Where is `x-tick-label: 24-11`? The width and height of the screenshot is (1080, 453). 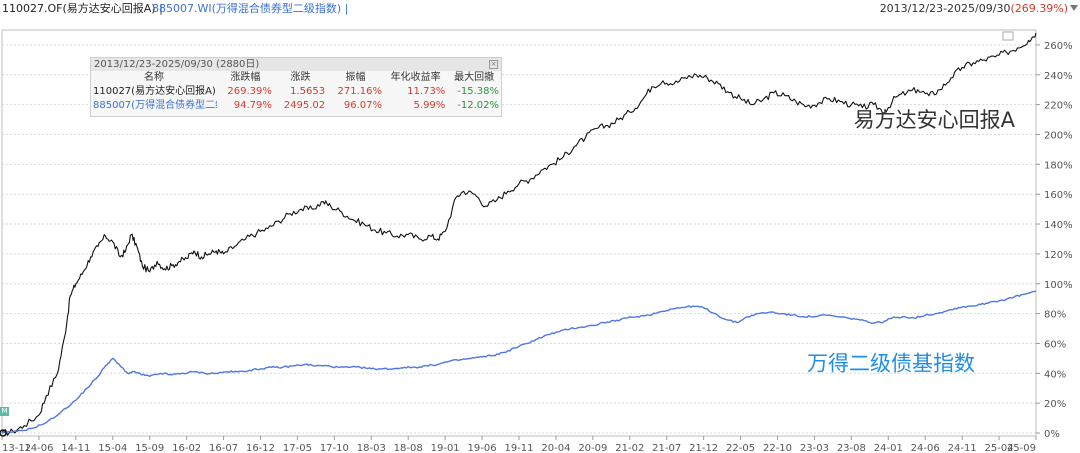
x-tick-label: 24-11 is located at coordinates (962, 448).